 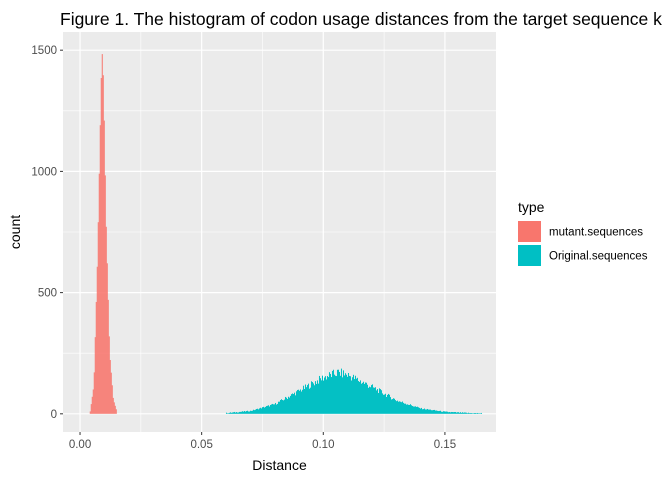 What do you see at coordinates (262, 441) in the screenshot?
I see `x-axis: 0.00 0.05 0.10 0.15` at bounding box center [262, 441].